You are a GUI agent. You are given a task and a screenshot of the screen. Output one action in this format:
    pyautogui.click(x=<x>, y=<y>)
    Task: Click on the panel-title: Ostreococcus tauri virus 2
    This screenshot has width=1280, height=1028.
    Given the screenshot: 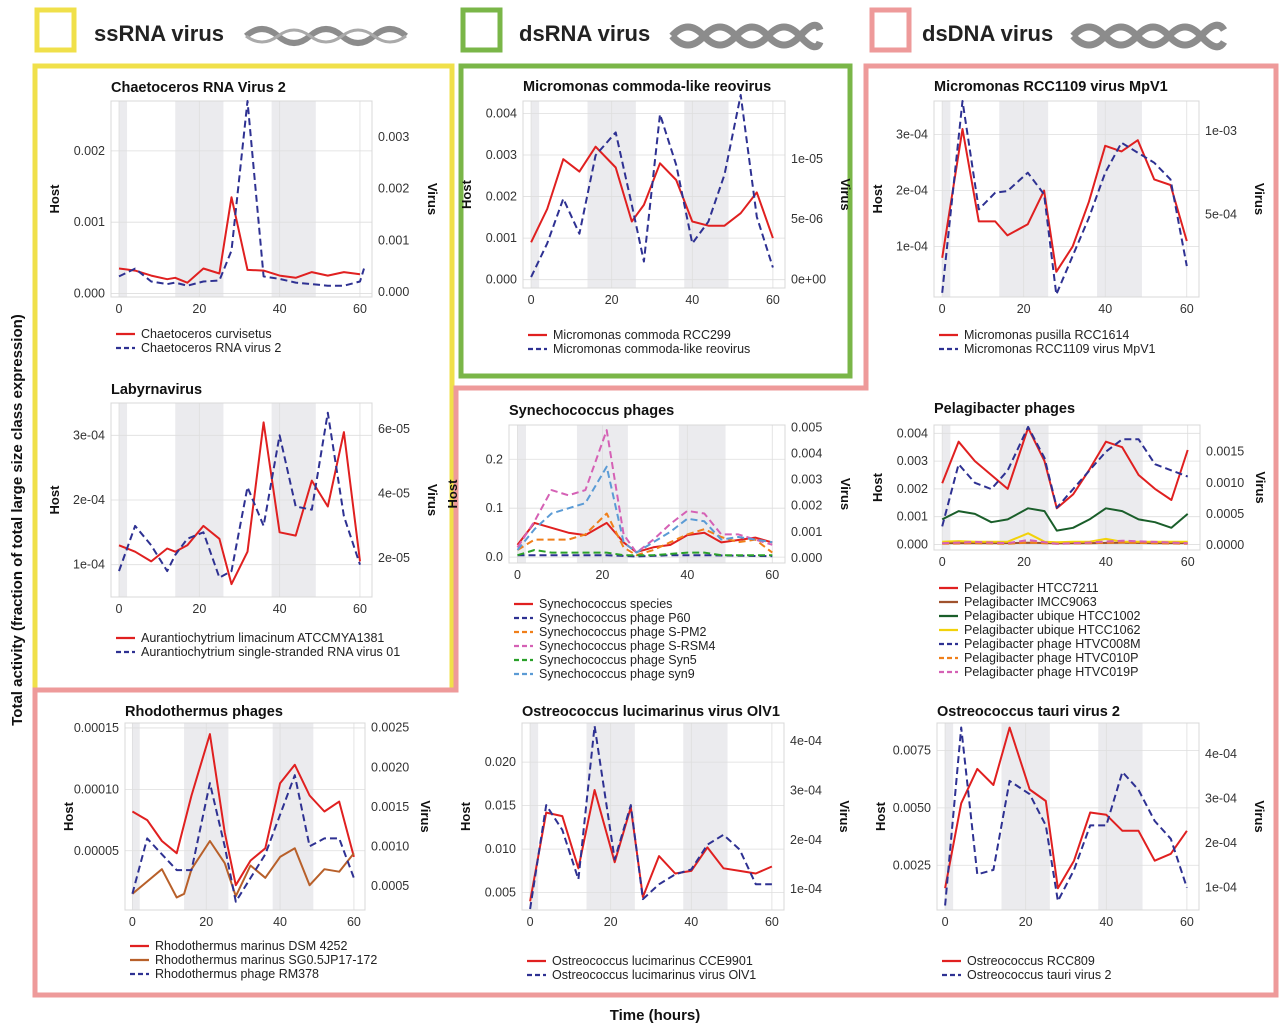 What is the action you would take?
    pyautogui.click(x=1028, y=712)
    